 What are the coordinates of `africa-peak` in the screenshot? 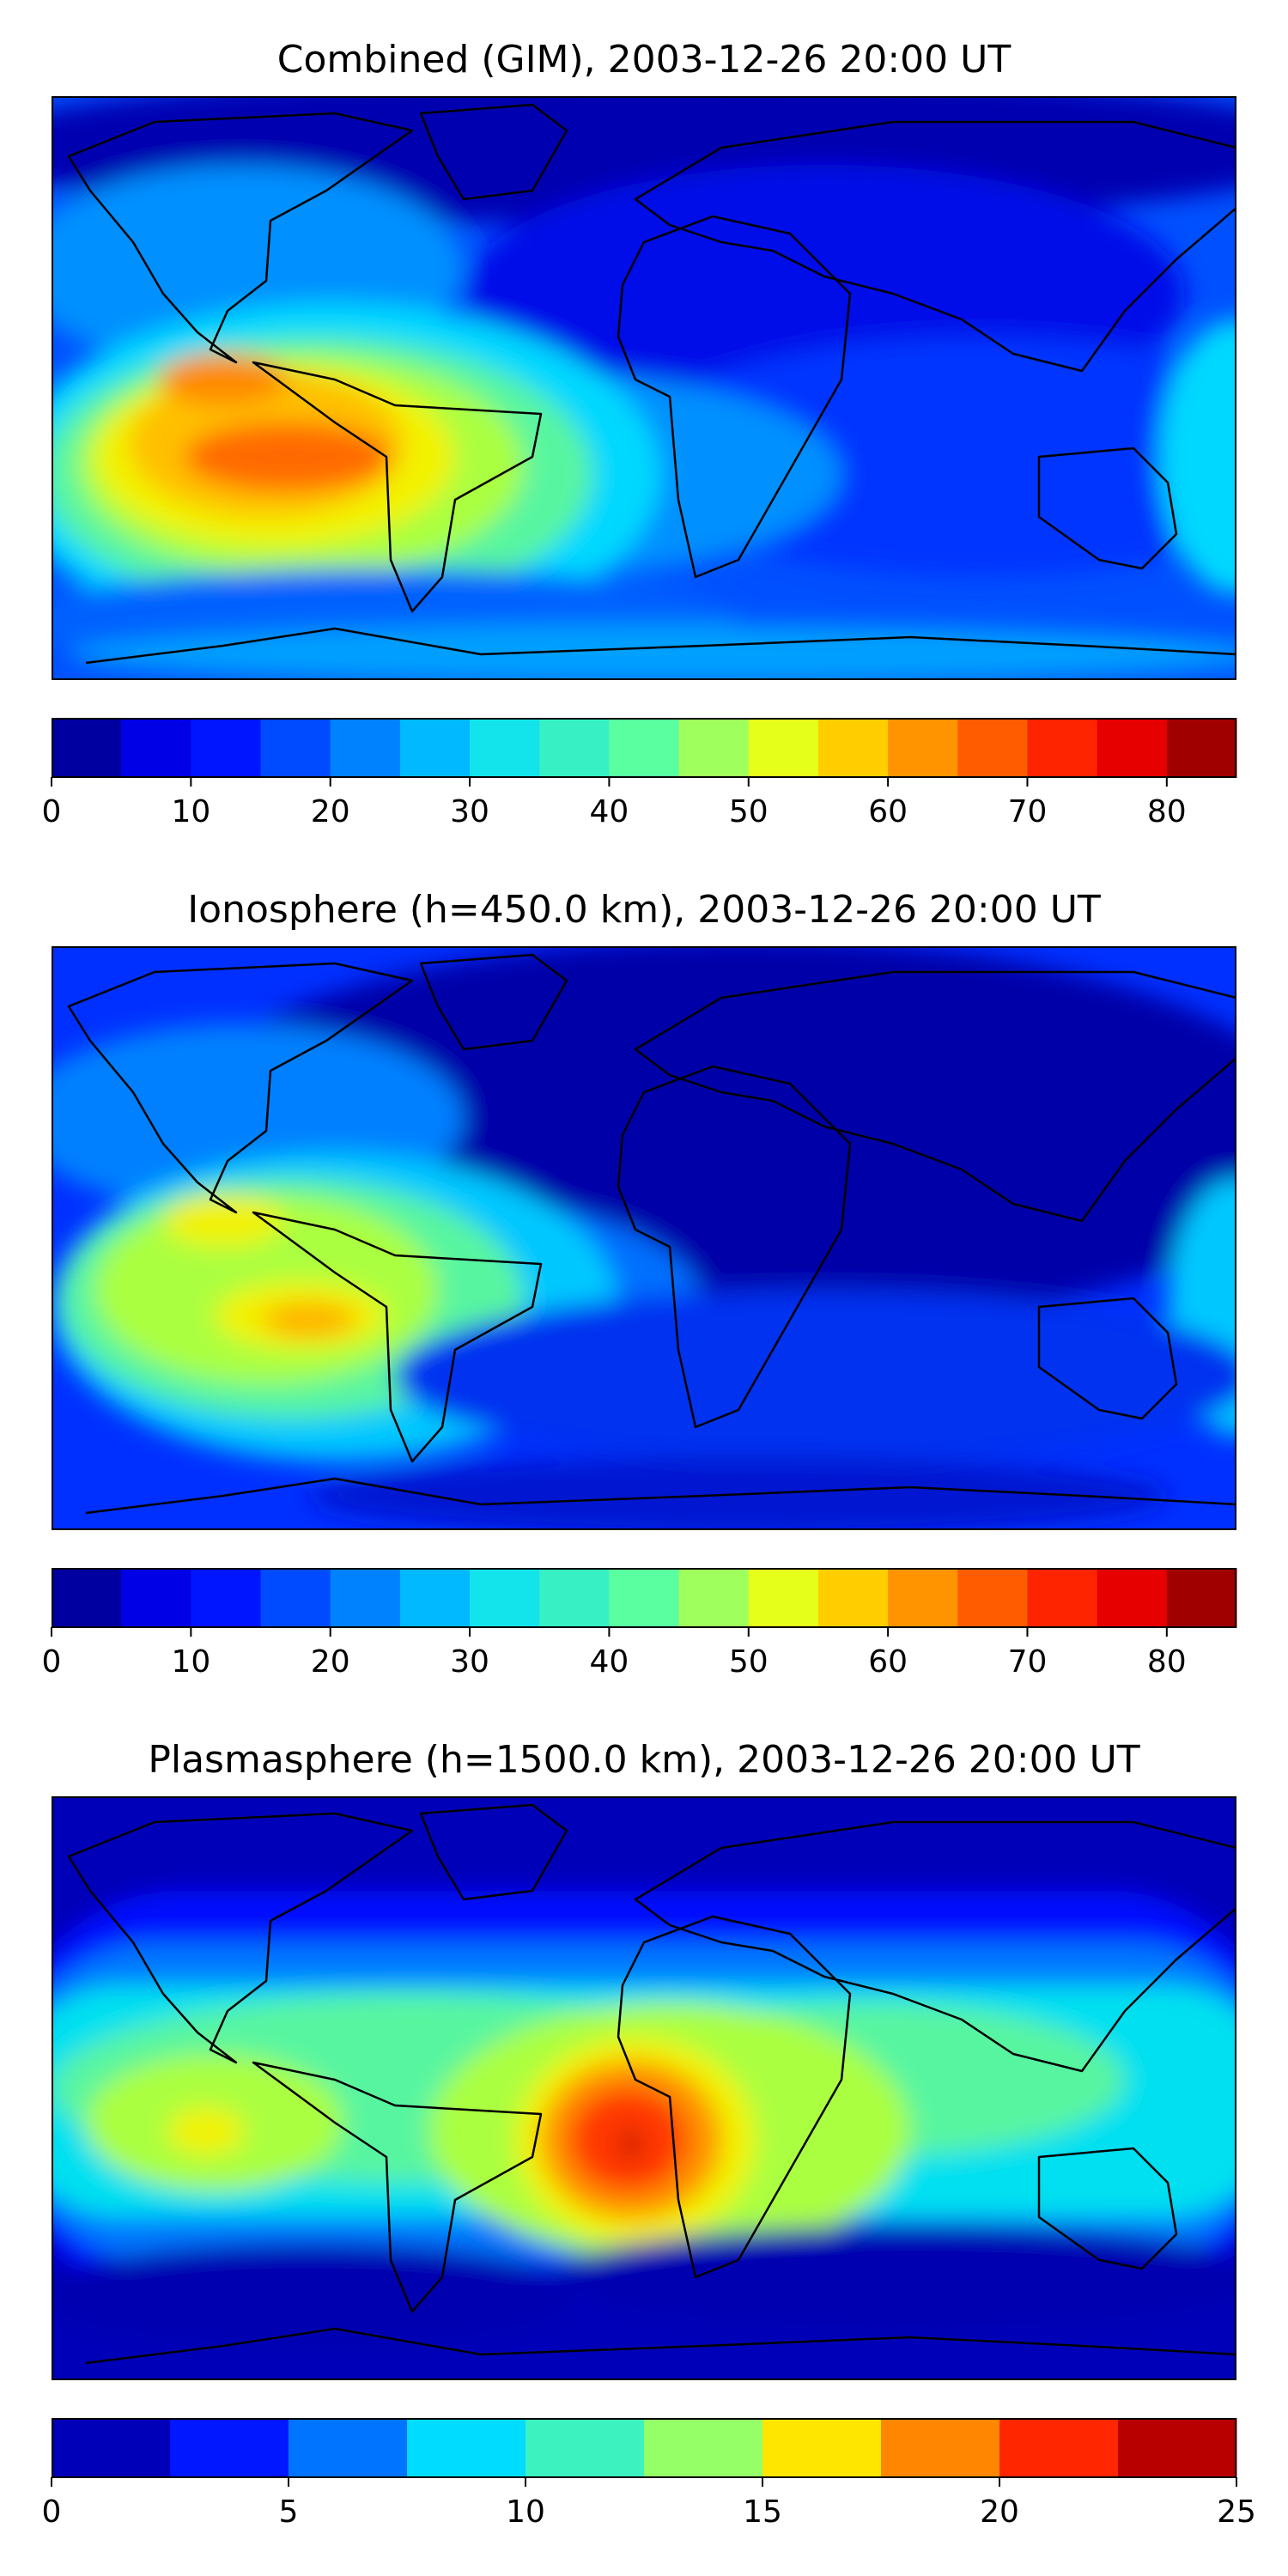 It's located at (631, 2144).